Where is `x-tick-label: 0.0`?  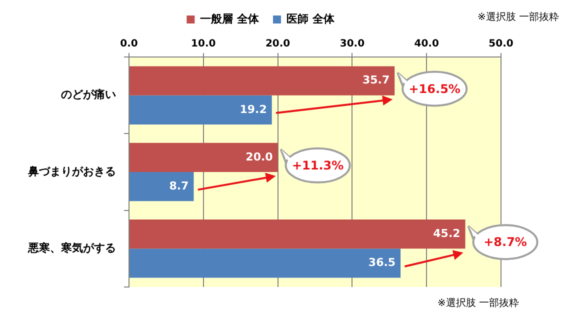
x-tick-label: 0.0 is located at coordinates (129, 44).